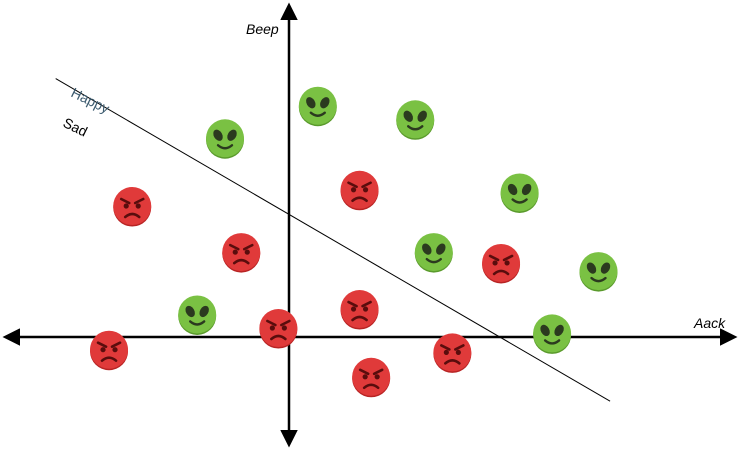  What do you see at coordinates (709, 323) in the screenshot?
I see `x-axis-label: Aack` at bounding box center [709, 323].